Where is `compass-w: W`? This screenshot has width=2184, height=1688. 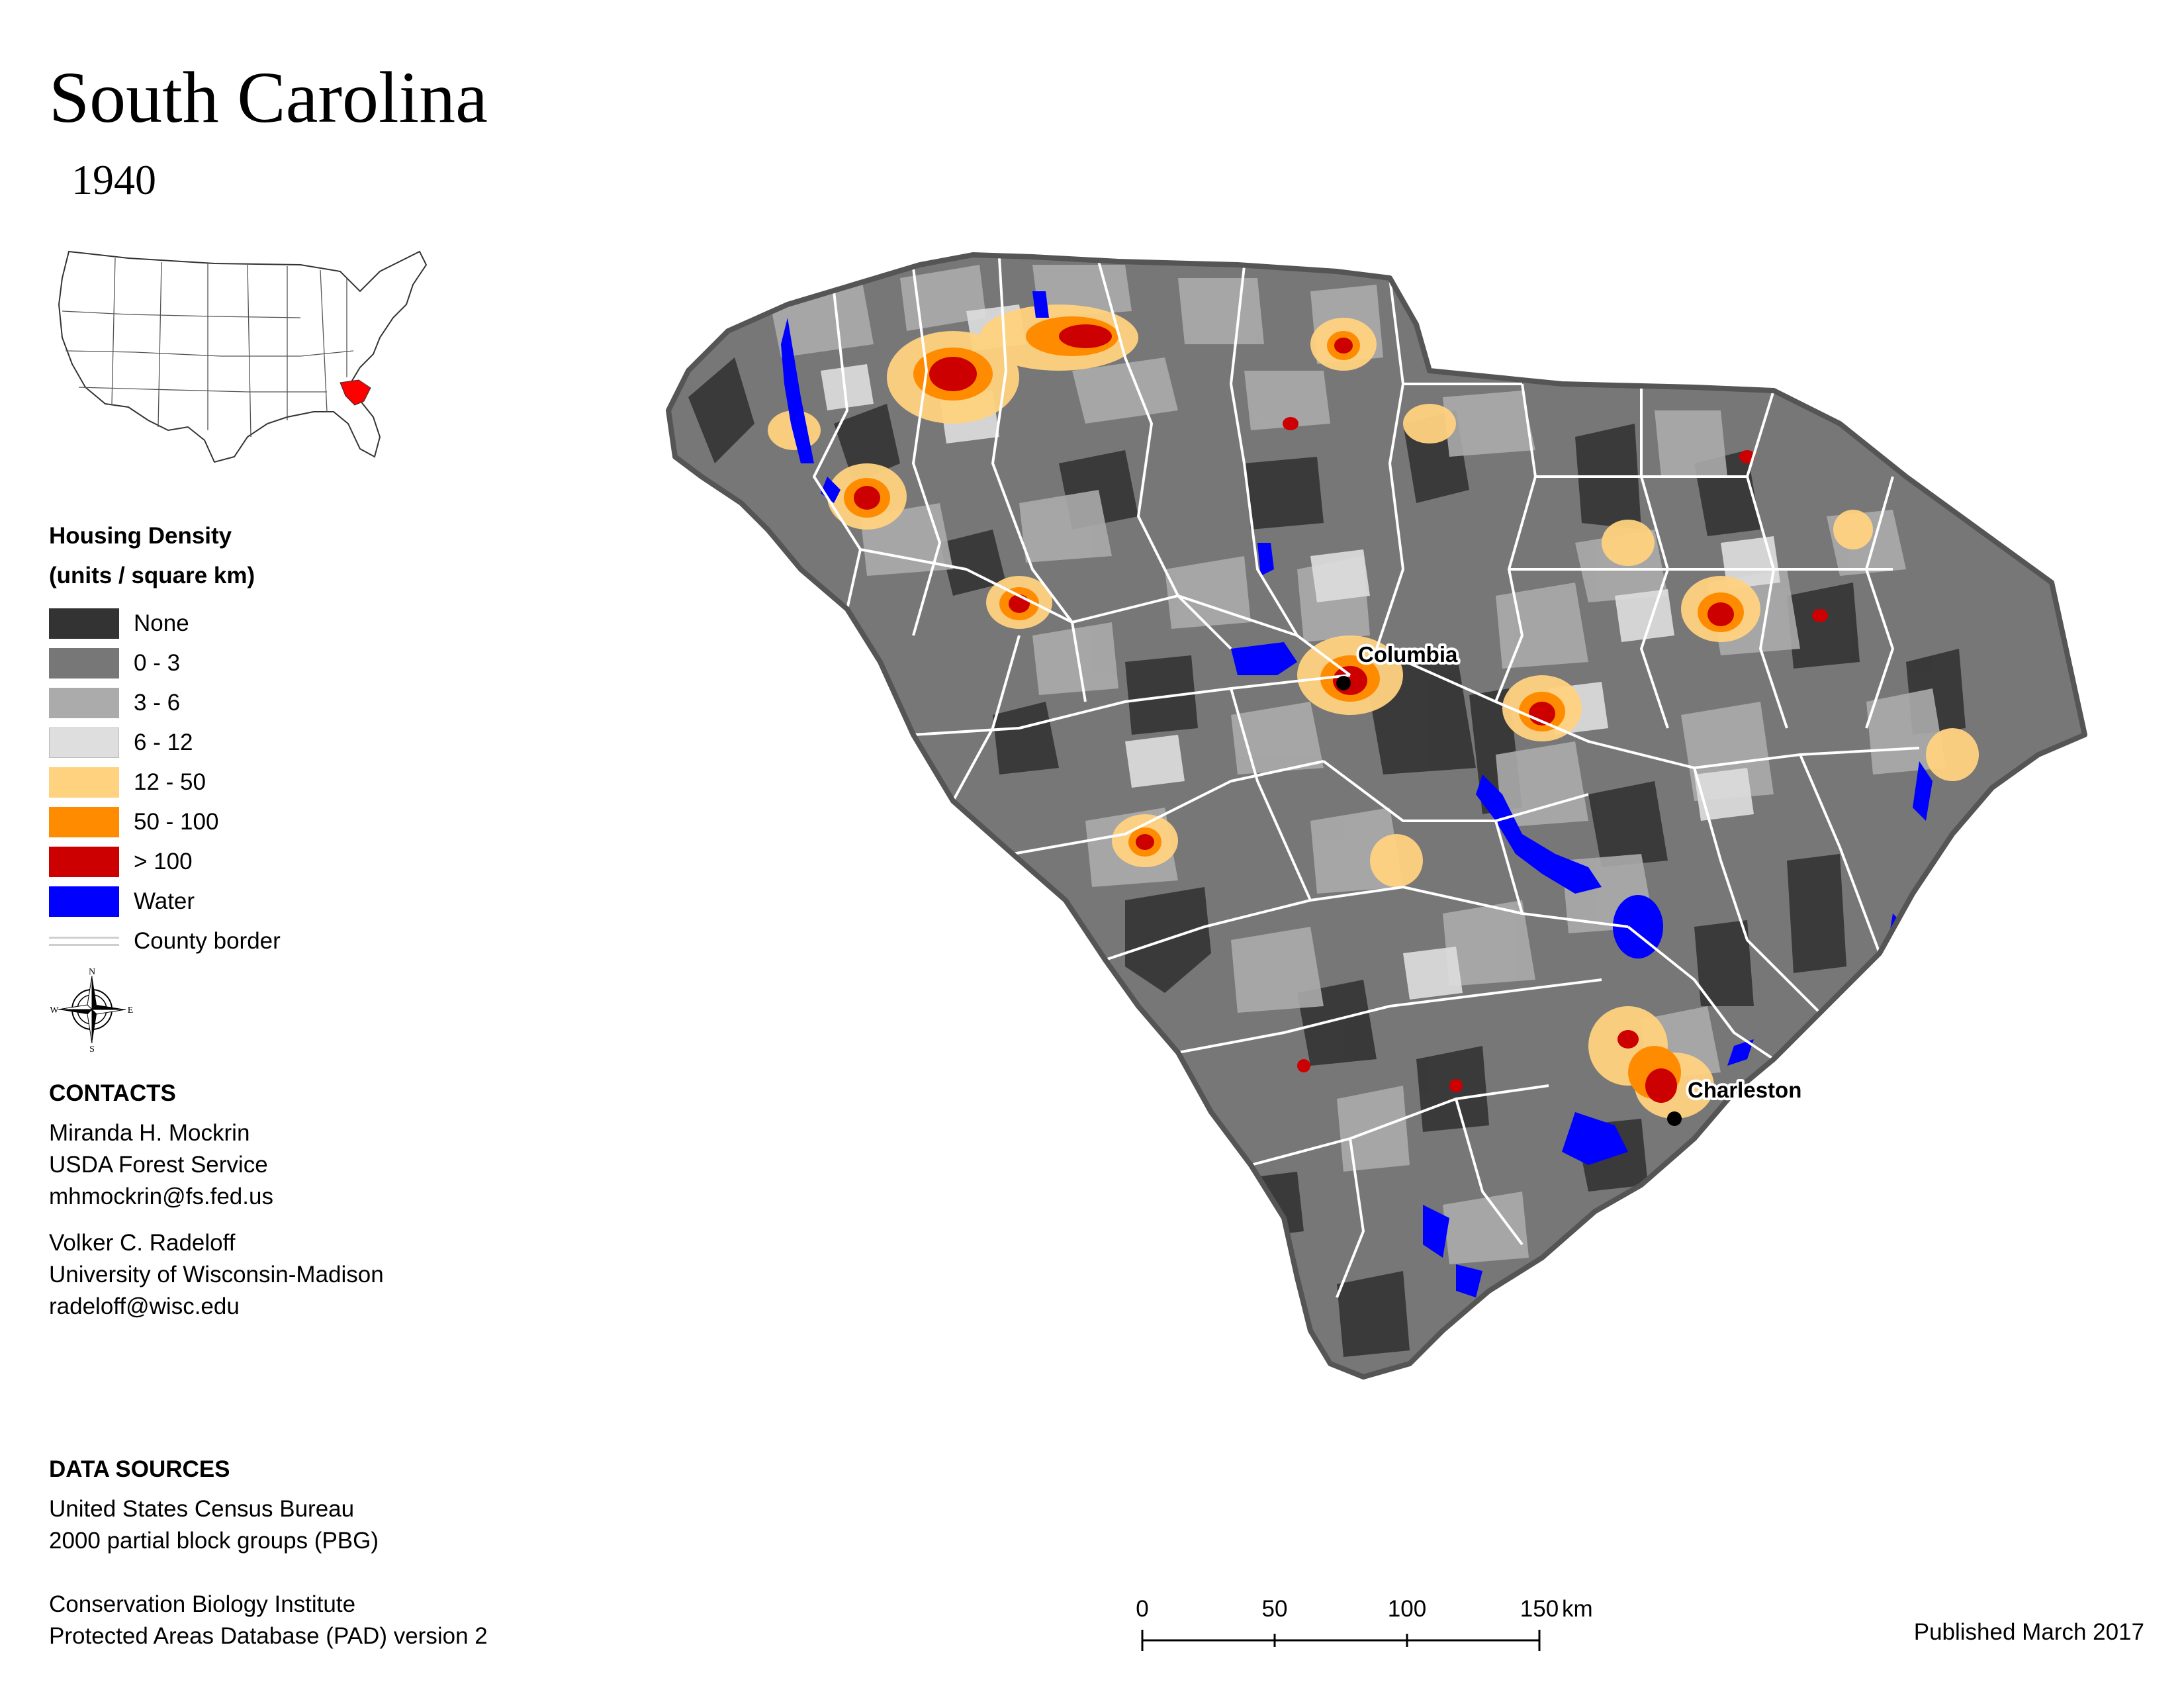
compass-w: W is located at coordinates (54, 1010).